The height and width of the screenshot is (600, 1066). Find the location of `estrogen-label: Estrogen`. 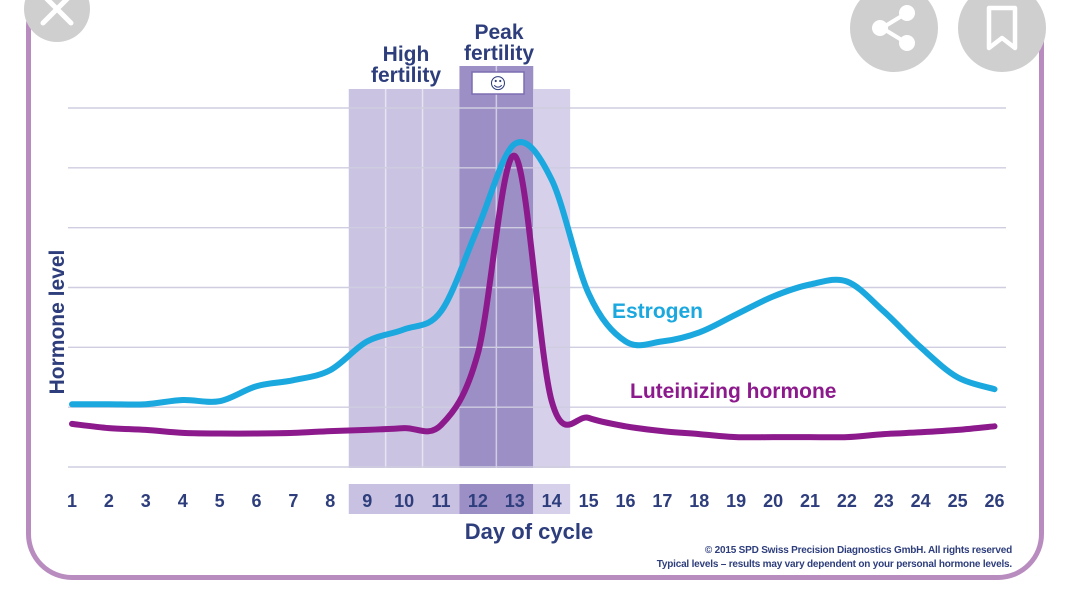

estrogen-label: Estrogen is located at coordinates (657, 311).